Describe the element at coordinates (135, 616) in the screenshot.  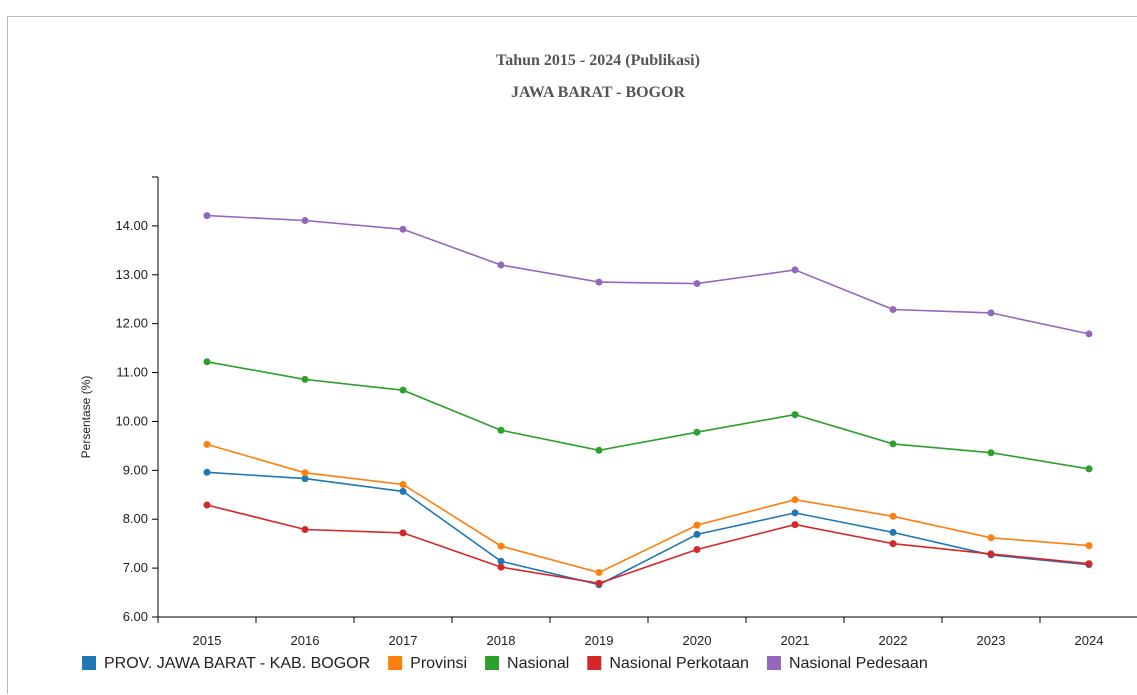
I see `y-tick-label: 6.00` at that location.